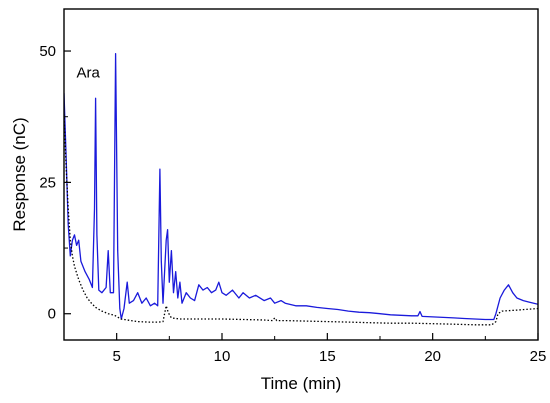 The image size is (550, 403). I want to click on peak-annotation: Ara, so click(89, 72).